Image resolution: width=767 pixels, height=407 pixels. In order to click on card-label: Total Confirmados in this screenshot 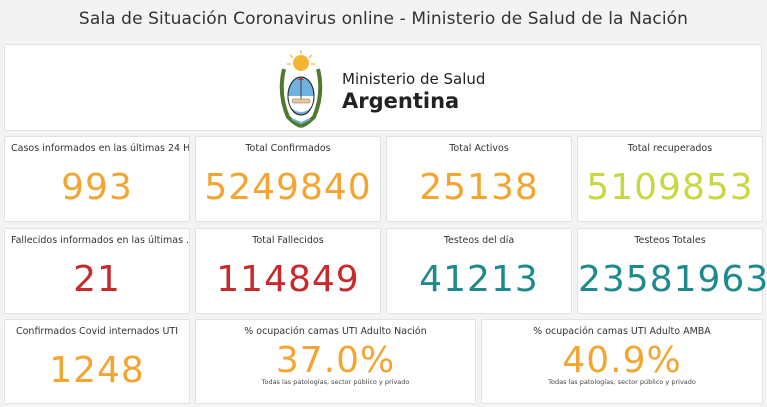, I will do `click(288, 148)`.